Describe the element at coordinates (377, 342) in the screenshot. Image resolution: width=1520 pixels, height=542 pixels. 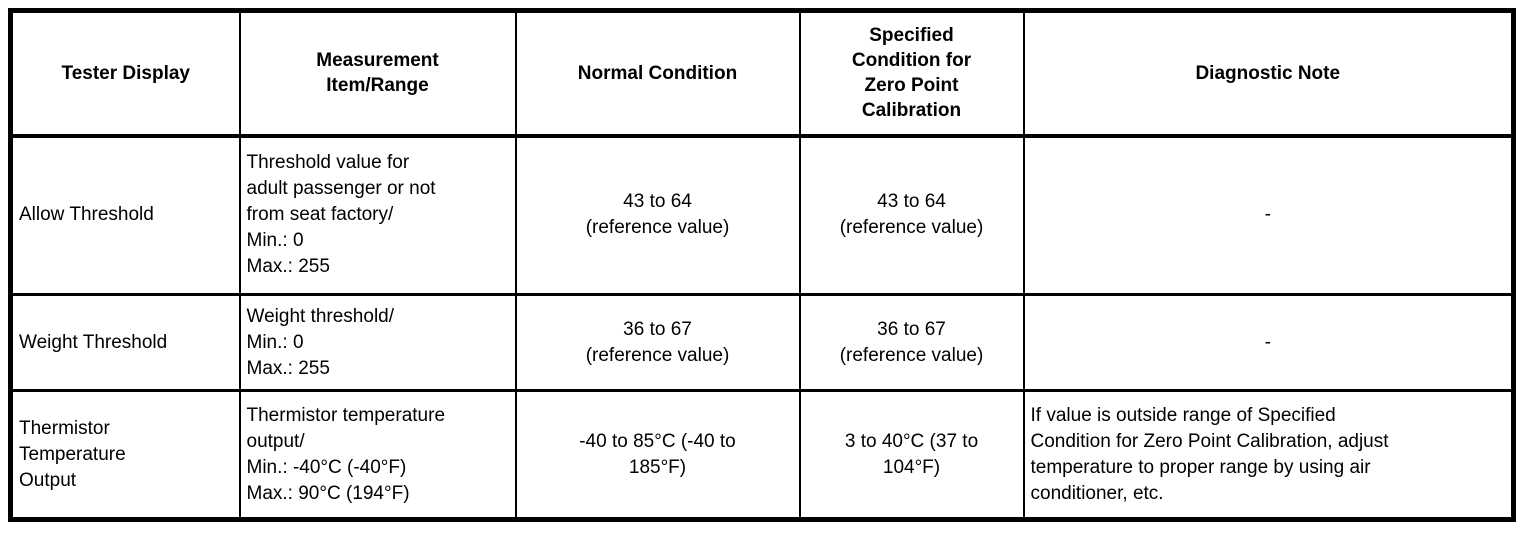
I see `cell-measurement-item-range: Weight threshold/ Min.: 0 Max.: 255` at that location.